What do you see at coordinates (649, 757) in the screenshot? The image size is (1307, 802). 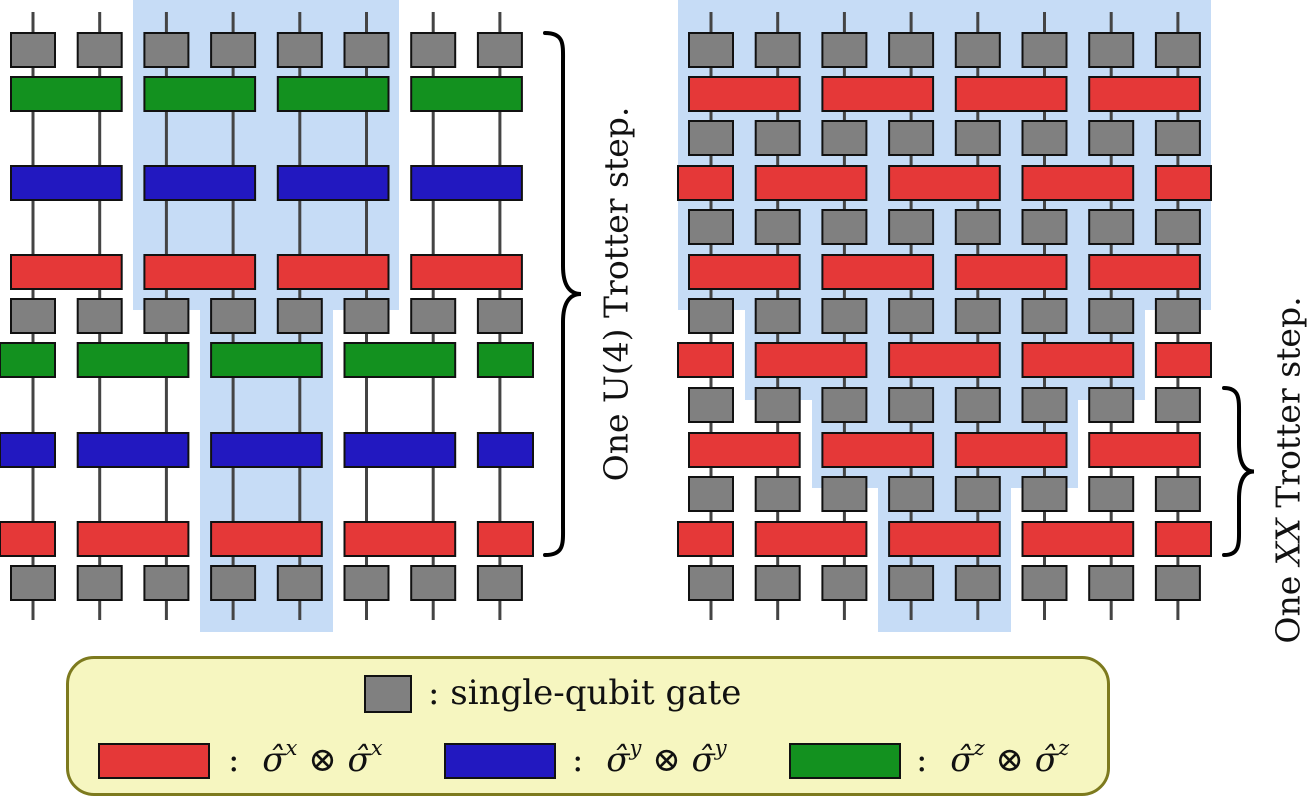 I see `legend-yy-label: : σ̂y ⊗ σ̂y` at bounding box center [649, 757].